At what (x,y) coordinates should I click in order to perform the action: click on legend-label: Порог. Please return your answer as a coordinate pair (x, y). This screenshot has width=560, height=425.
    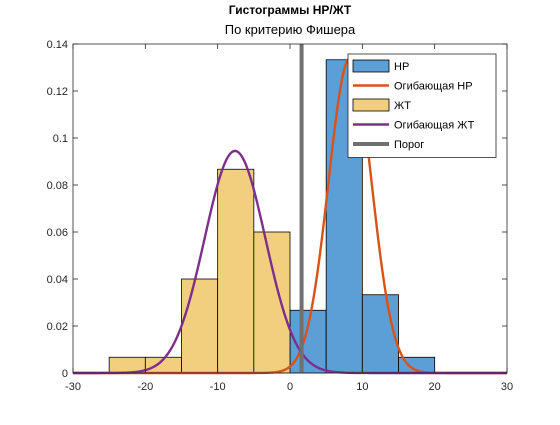
    Looking at the image, I should click on (409, 145).